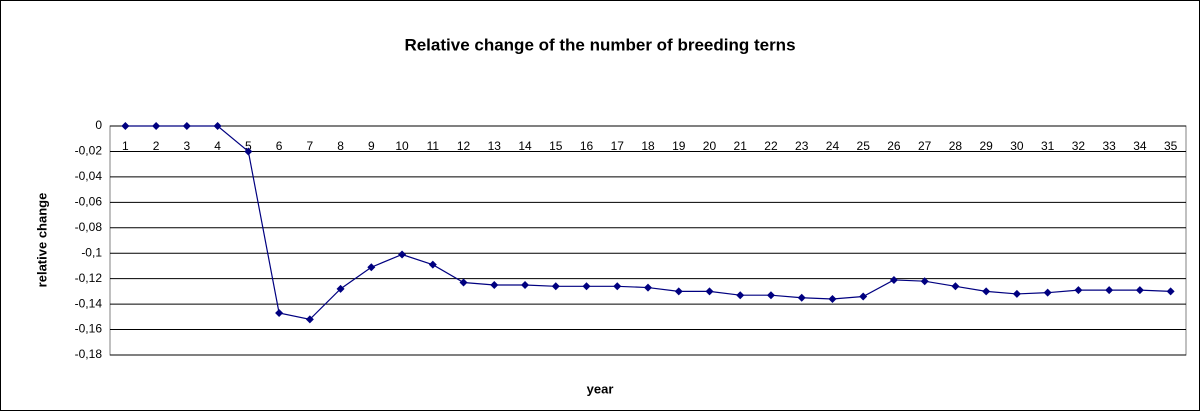 This screenshot has width=1201, height=412. Describe the element at coordinates (125, 146) in the screenshot. I see `x-tick-label: 1` at that location.